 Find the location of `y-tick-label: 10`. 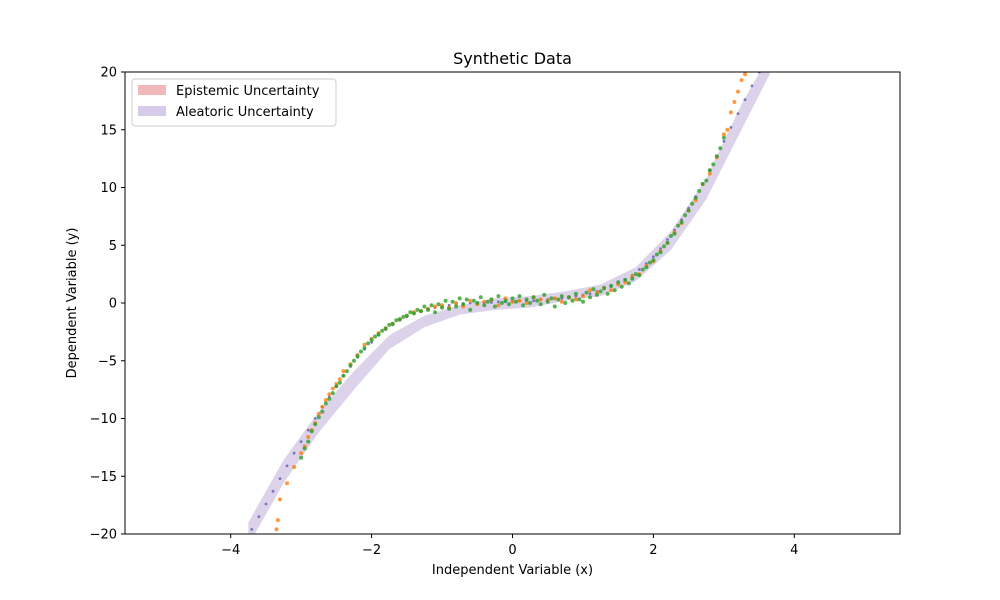

y-tick-label: 10 is located at coordinates (108, 188).